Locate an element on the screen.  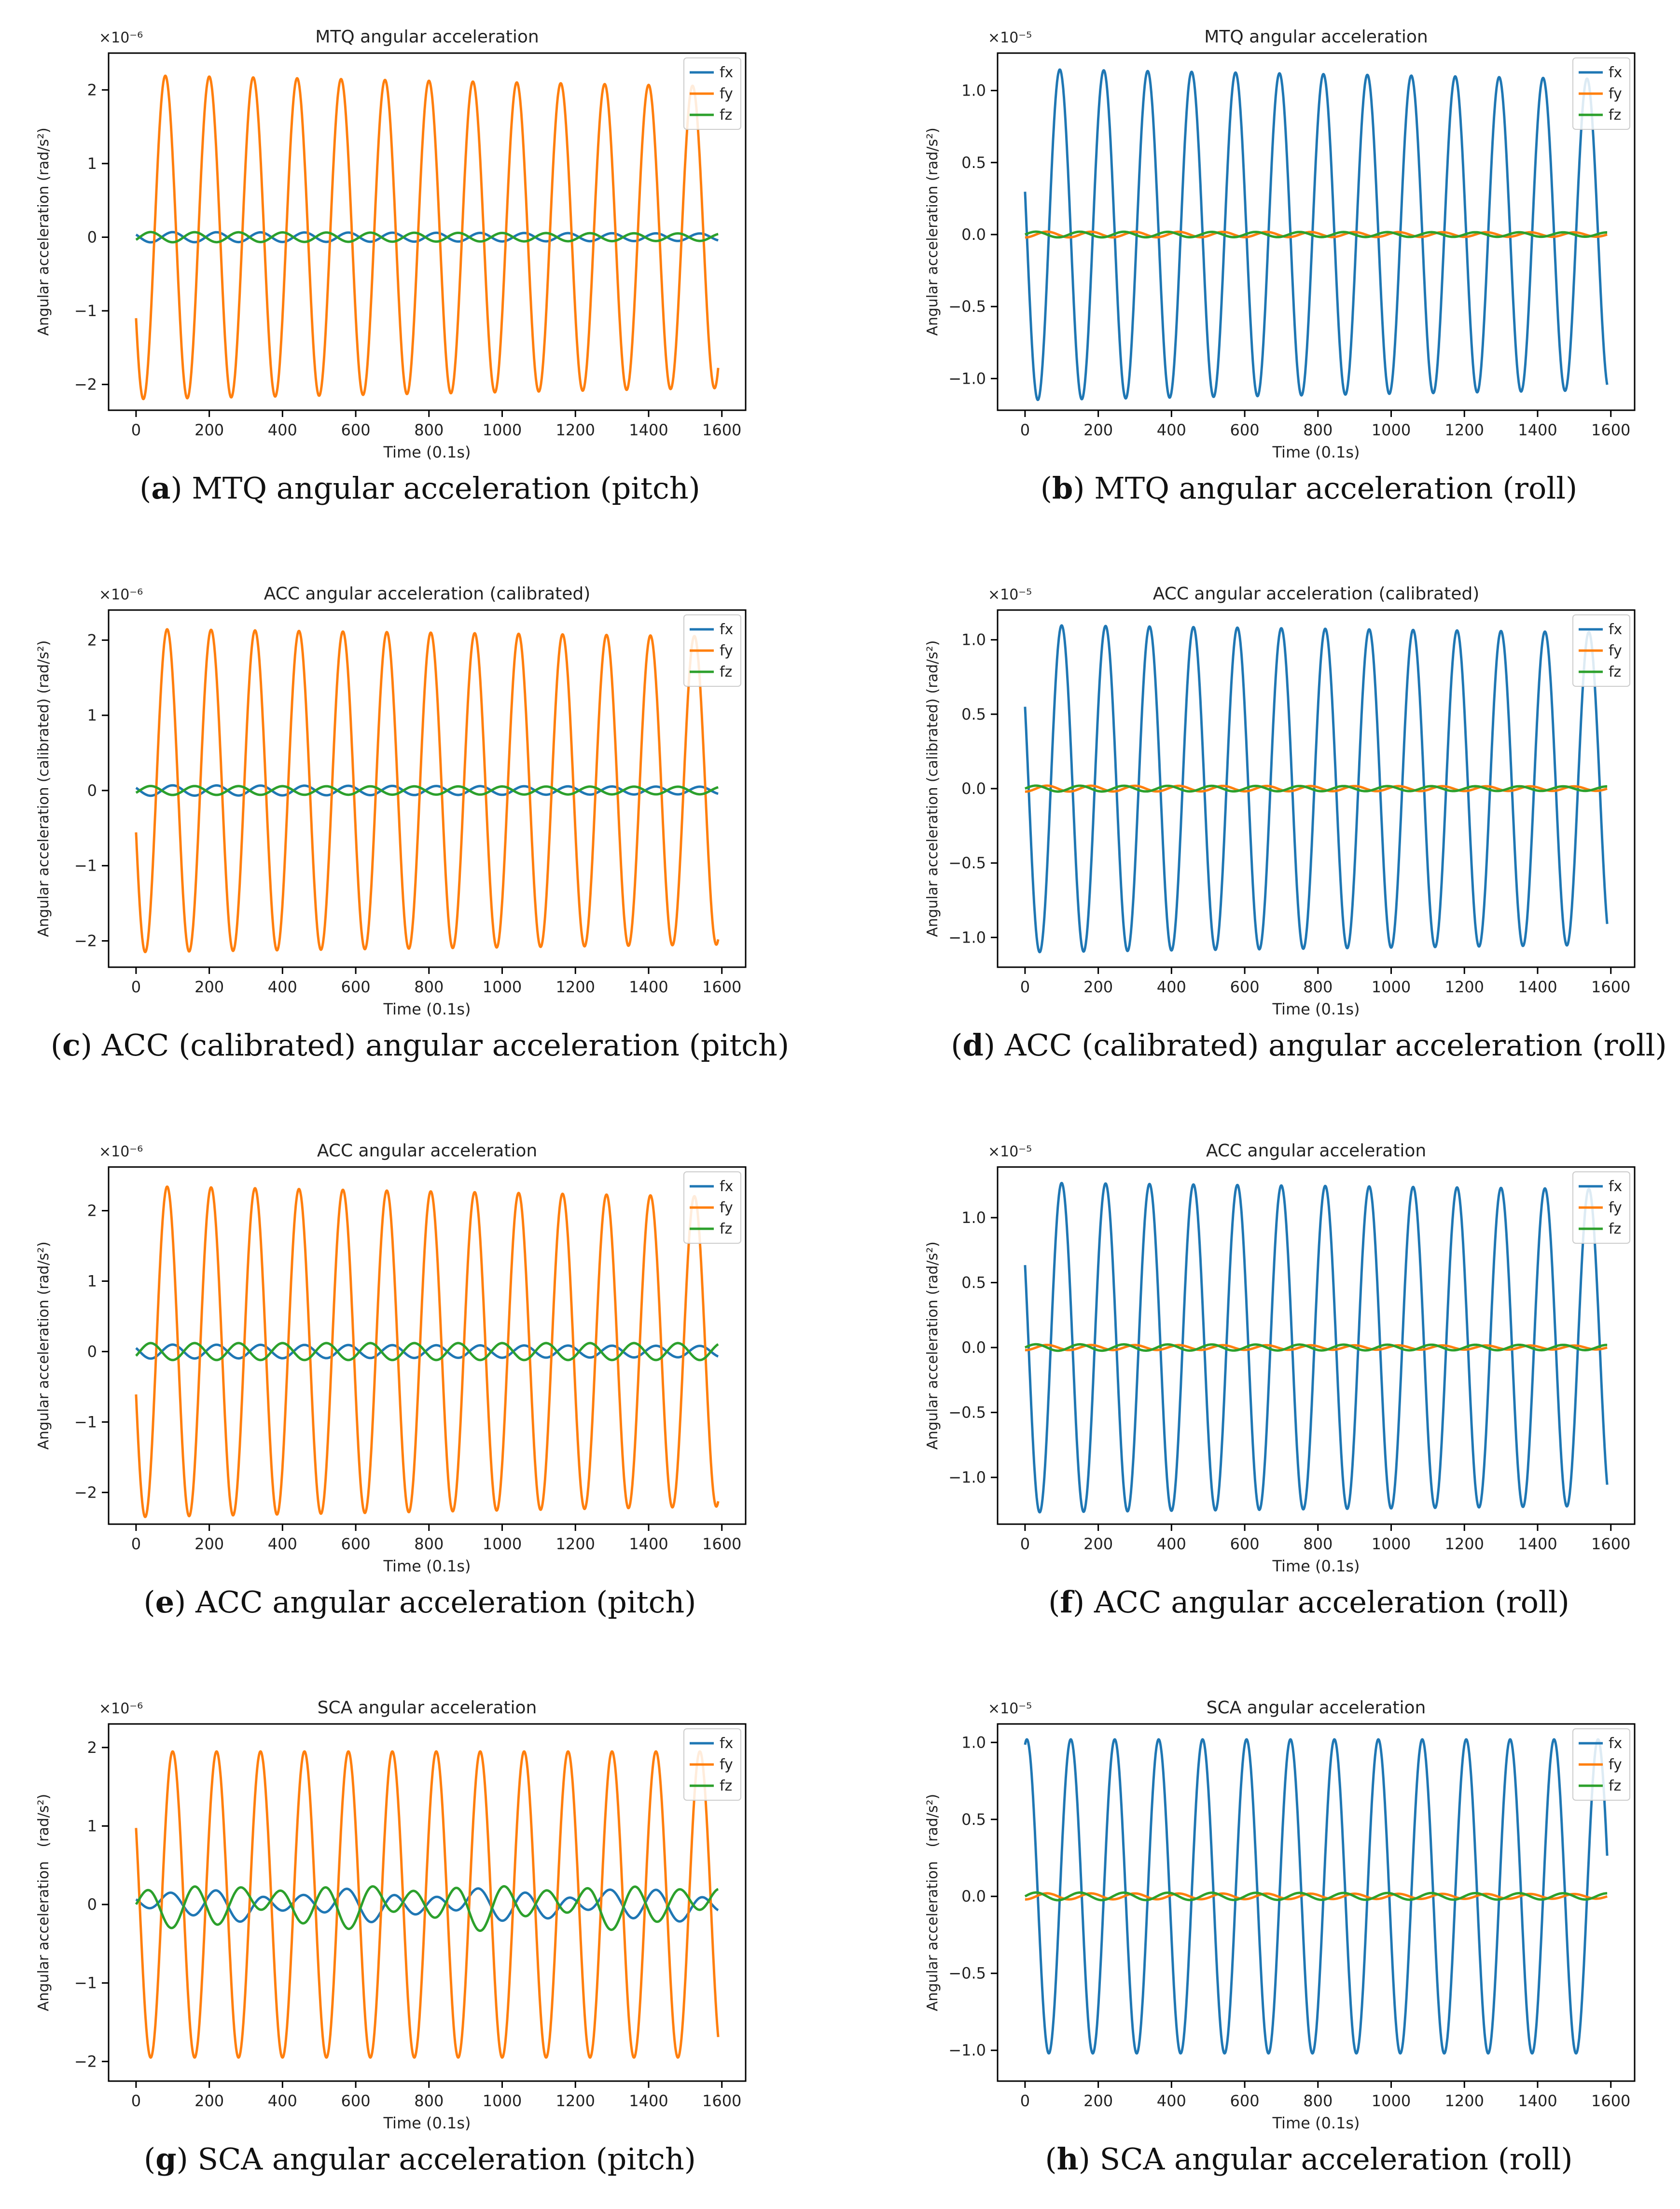
caption-letter: h is located at coordinates (1067, 2159).